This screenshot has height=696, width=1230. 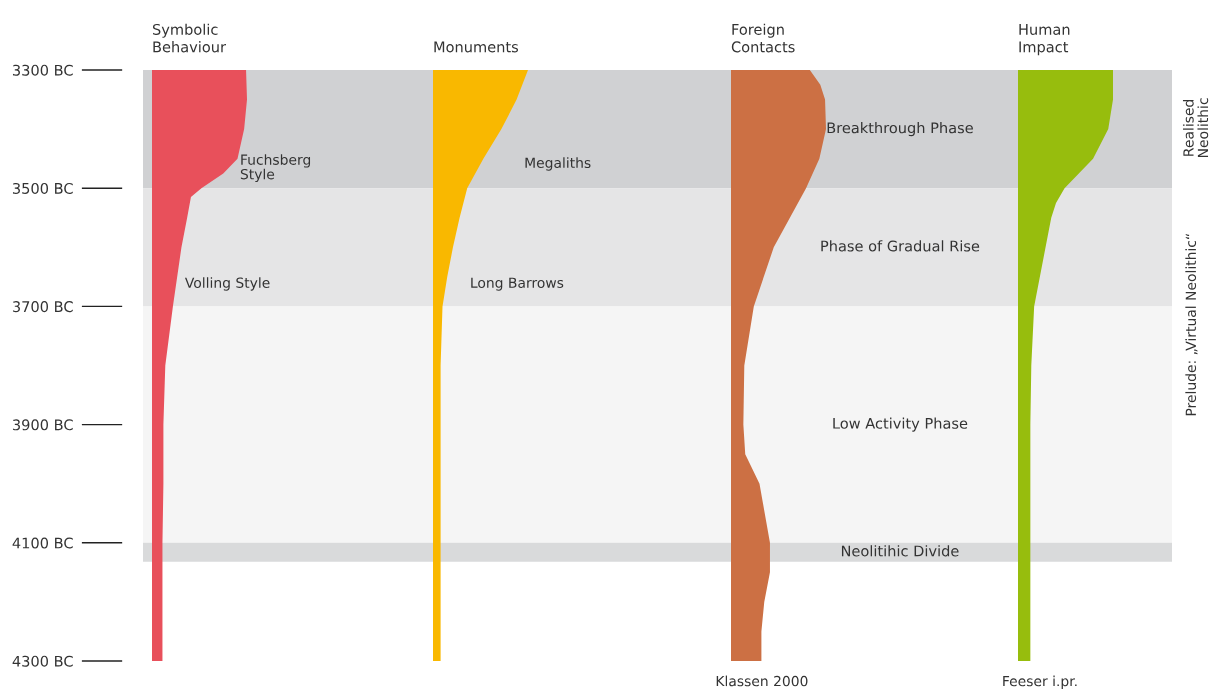 What do you see at coordinates (42, 543) in the screenshot?
I see `y-tick-label: 4100 BC` at bounding box center [42, 543].